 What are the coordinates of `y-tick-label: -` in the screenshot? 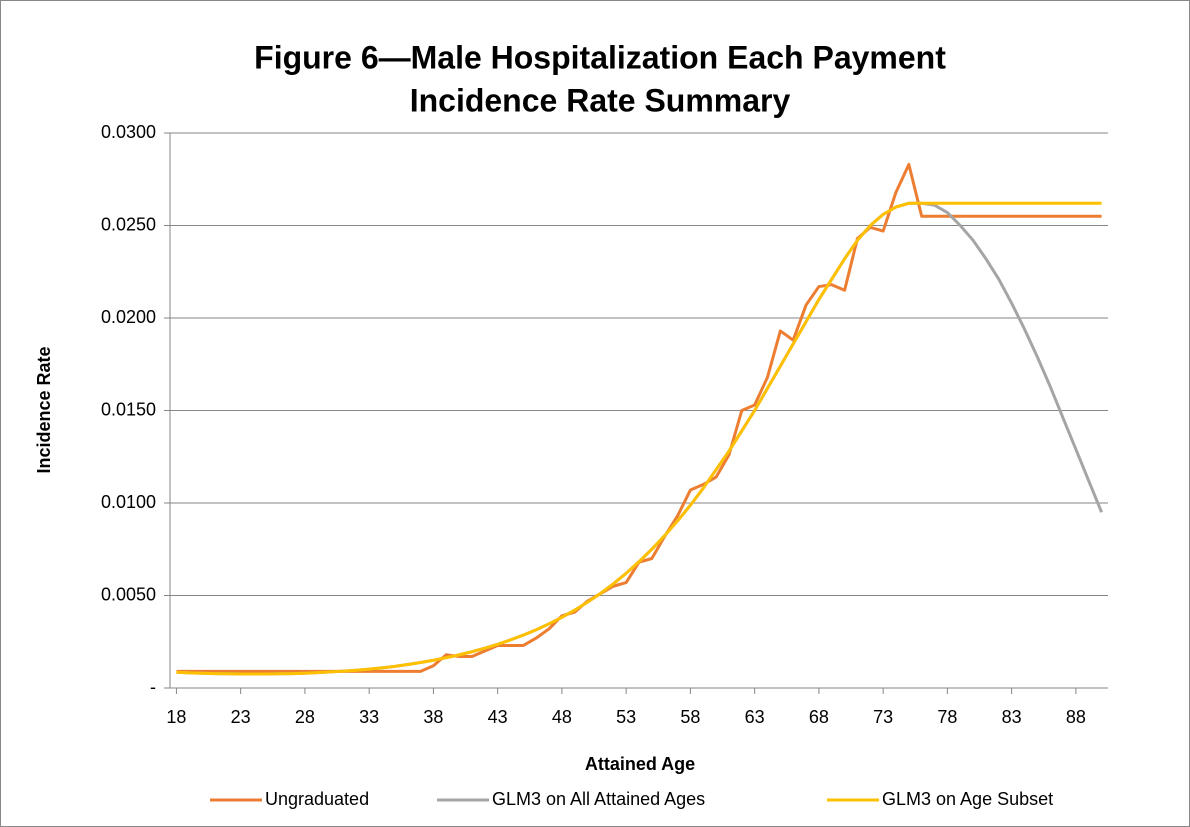 It's located at (153, 687).